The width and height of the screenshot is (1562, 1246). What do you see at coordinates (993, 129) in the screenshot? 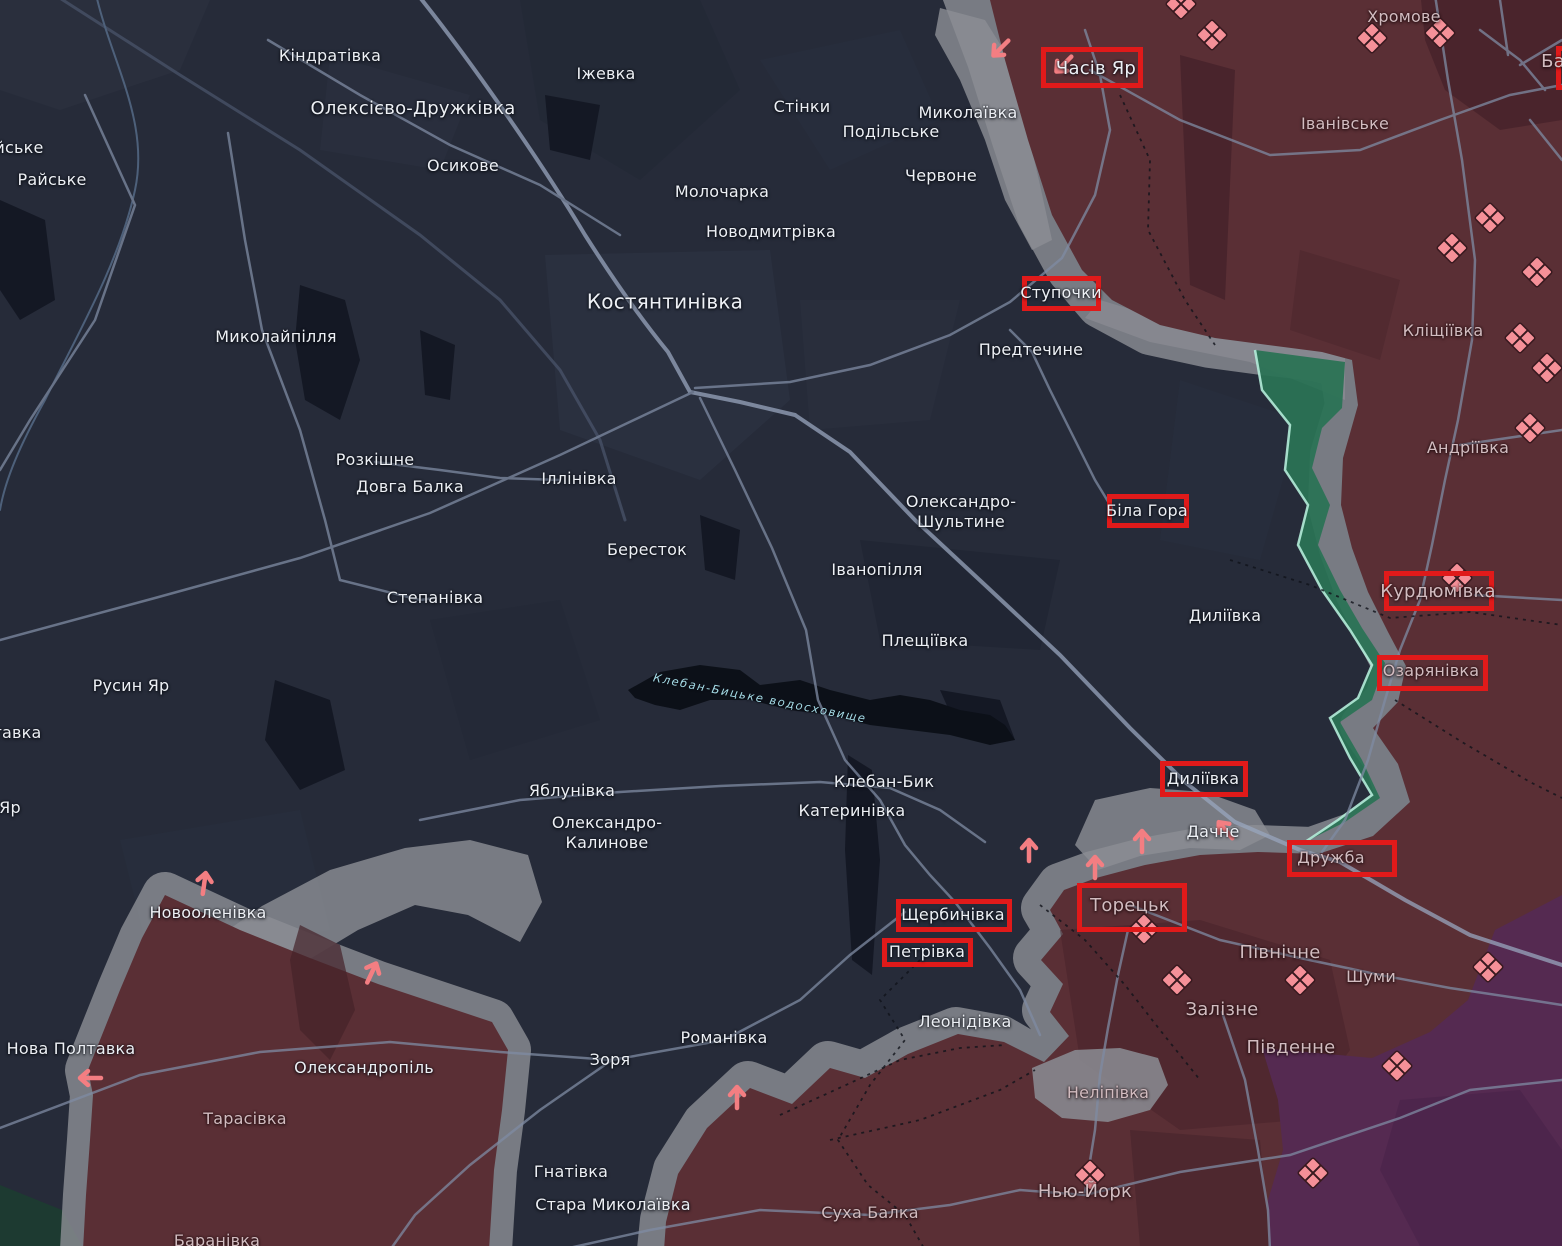
I see `contested-zone-chasivyar` at bounding box center [993, 129].